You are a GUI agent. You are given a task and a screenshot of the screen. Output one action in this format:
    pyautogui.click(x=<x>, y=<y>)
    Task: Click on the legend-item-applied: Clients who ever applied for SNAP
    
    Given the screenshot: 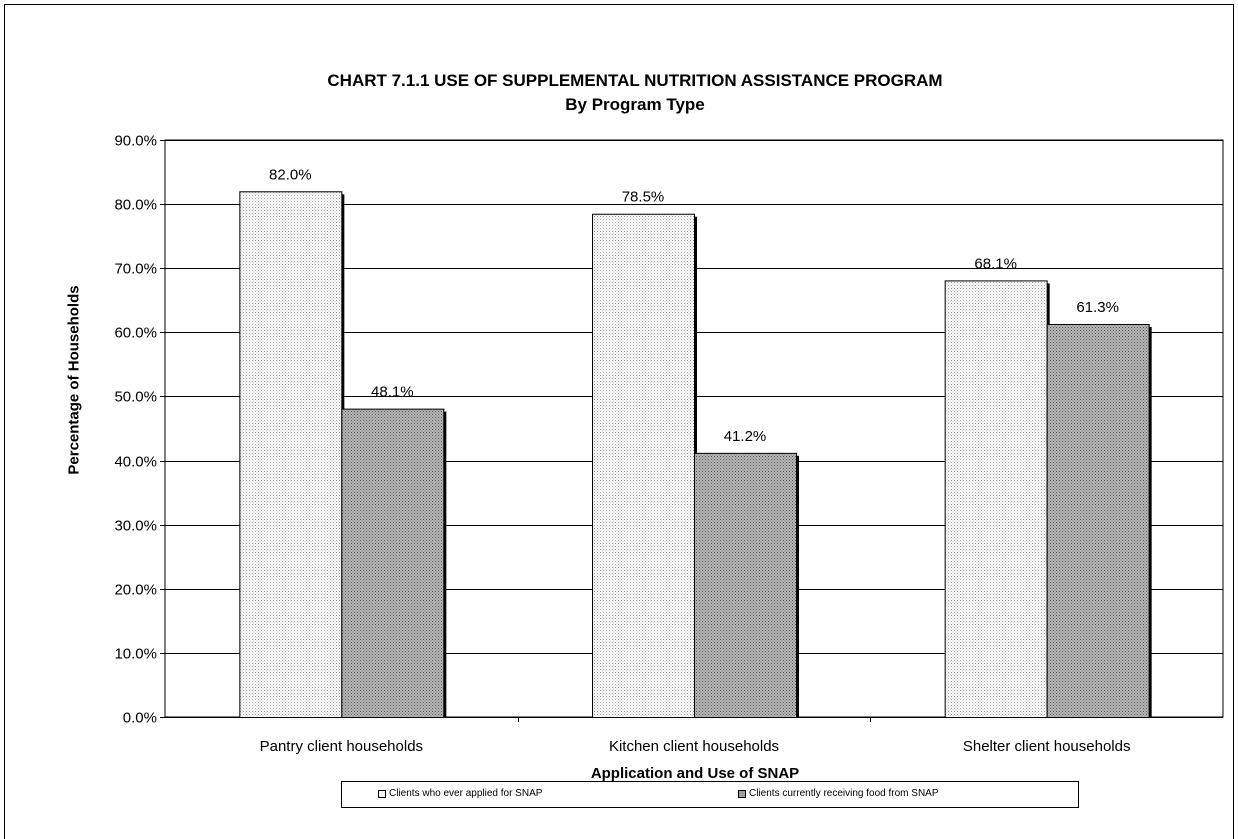 What is the action you would take?
    pyautogui.click(x=460, y=793)
    